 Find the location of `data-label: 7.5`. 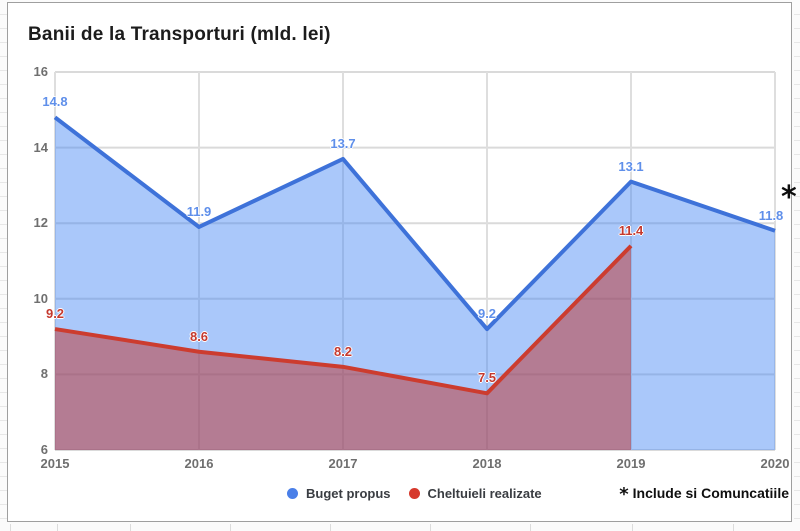

data-label: 7.5 is located at coordinates (487, 378).